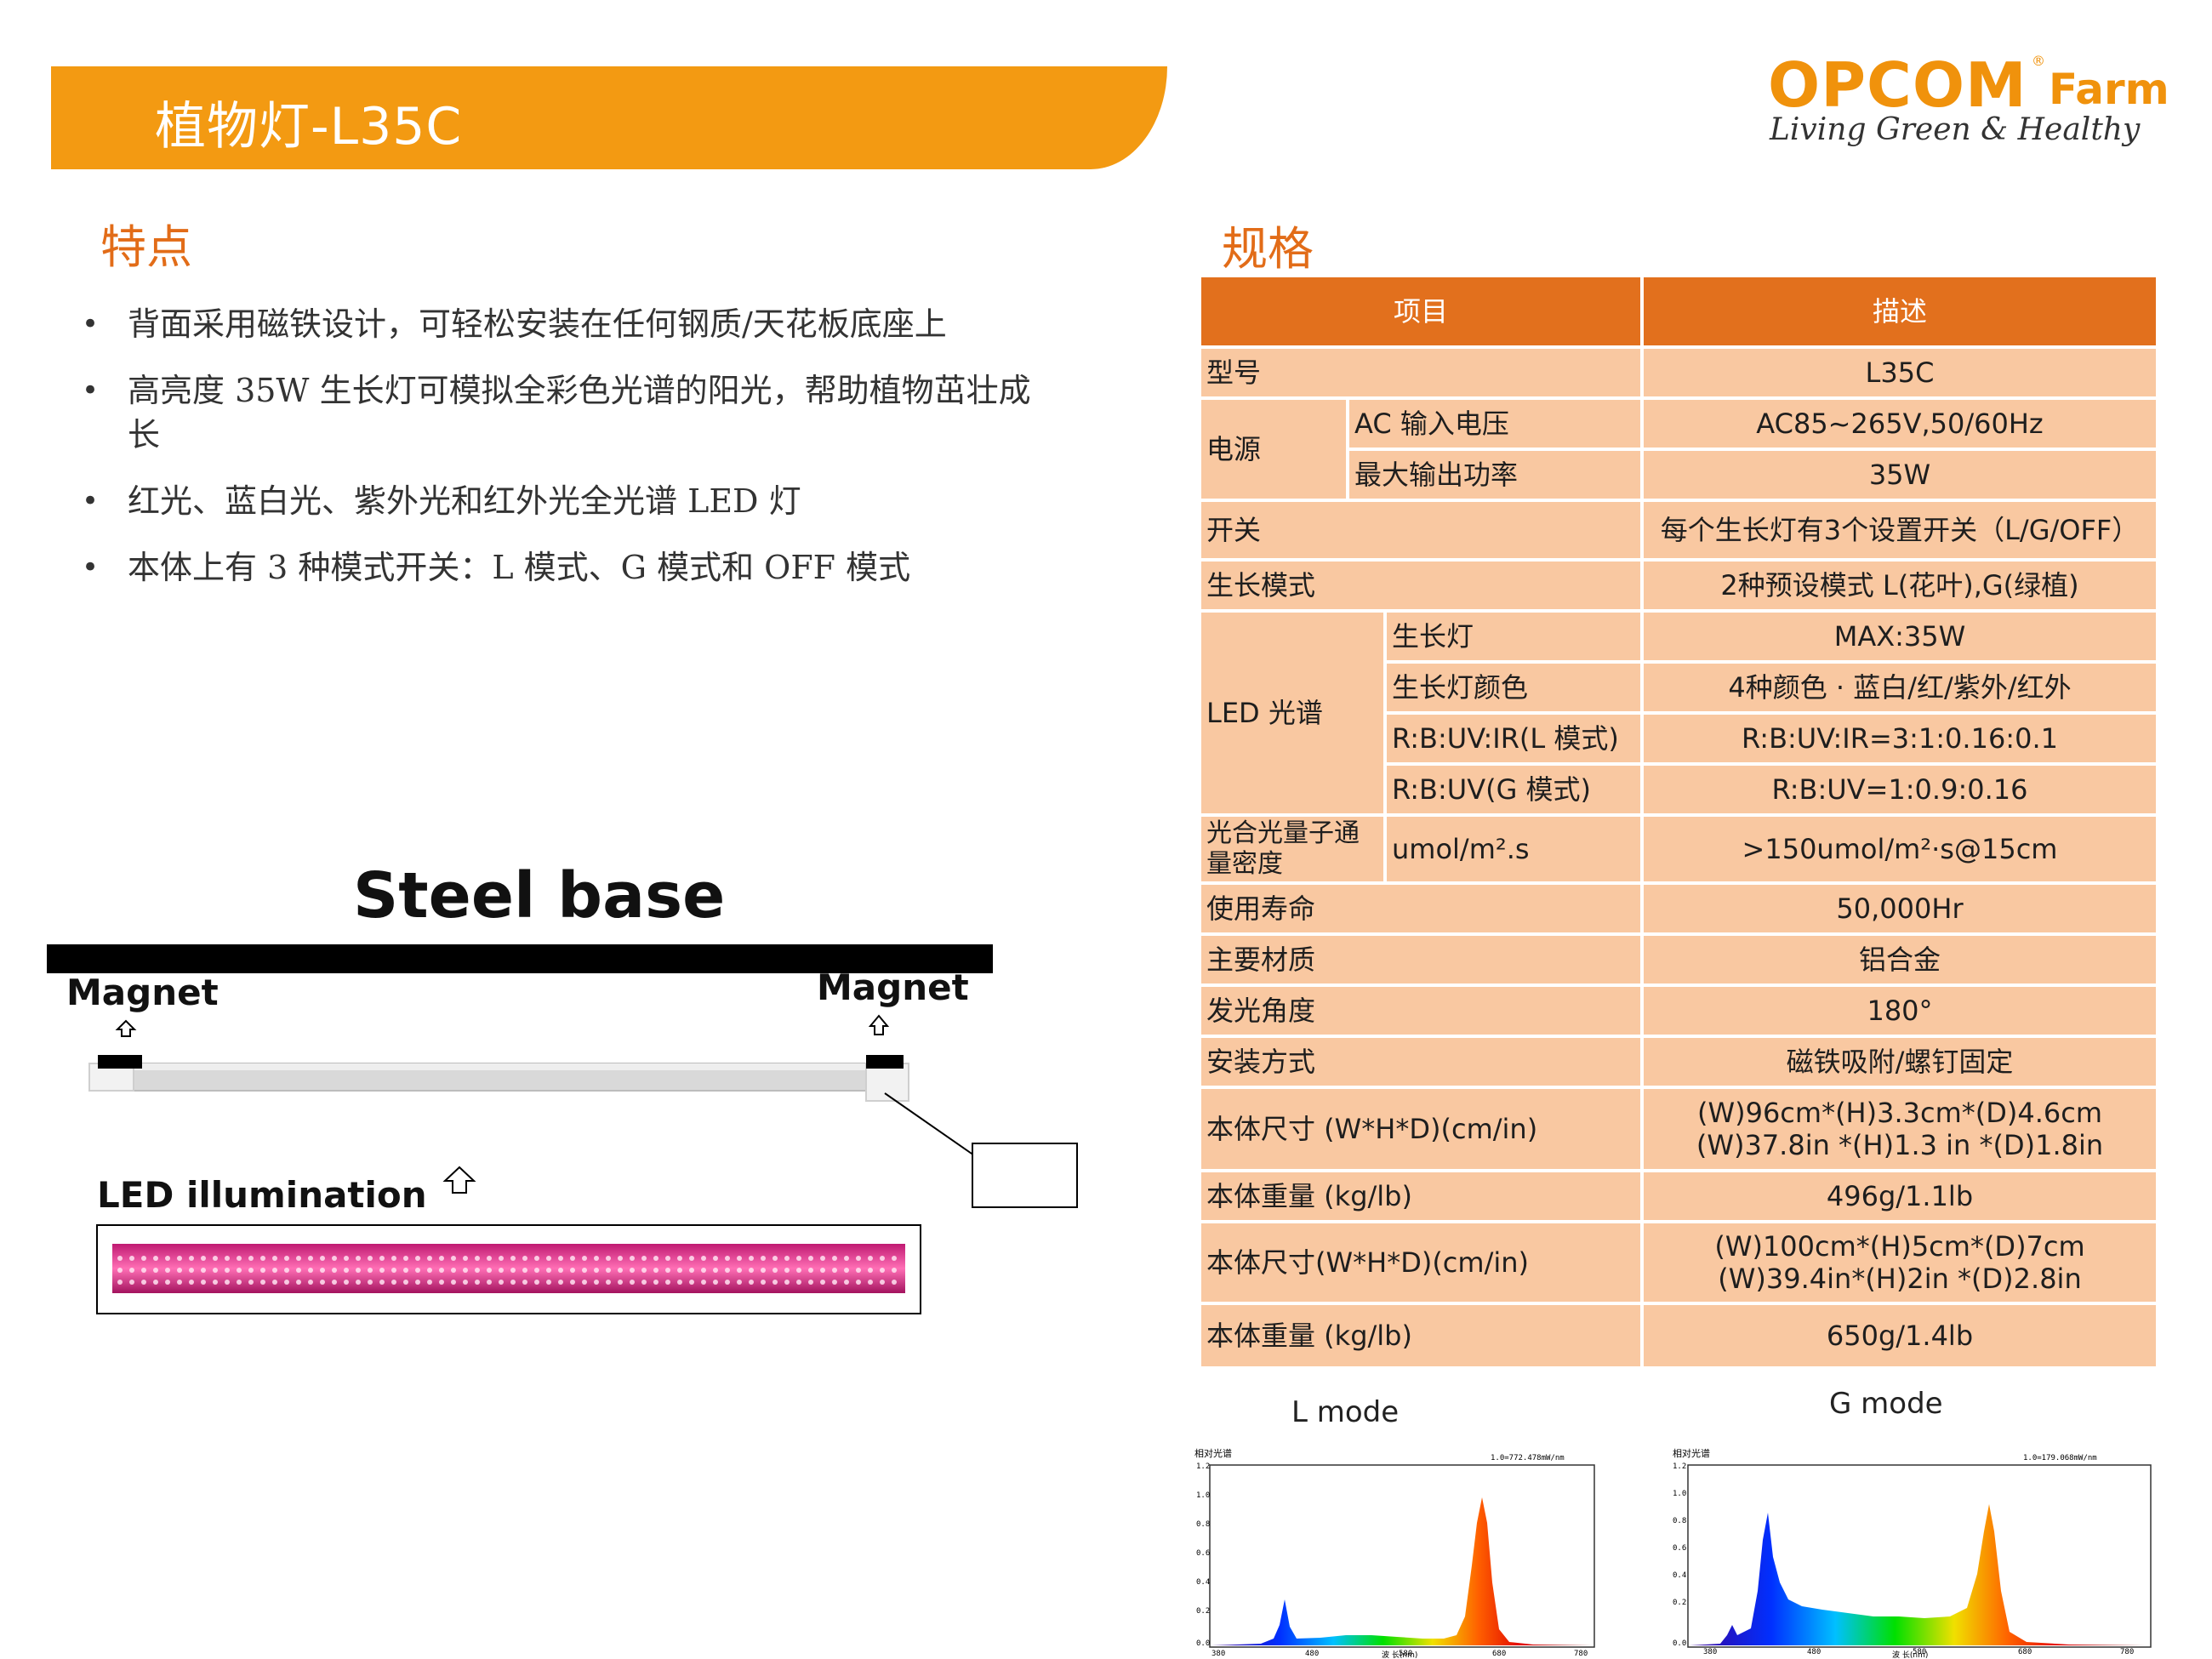 The height and width of the screenshot is (1659, 2212). What do you see at coordinates (1420, 1335) in the screenshot?
I see `weight2-label: 本体重量 (kg/lb)` at bounding box center [1420, 1335].